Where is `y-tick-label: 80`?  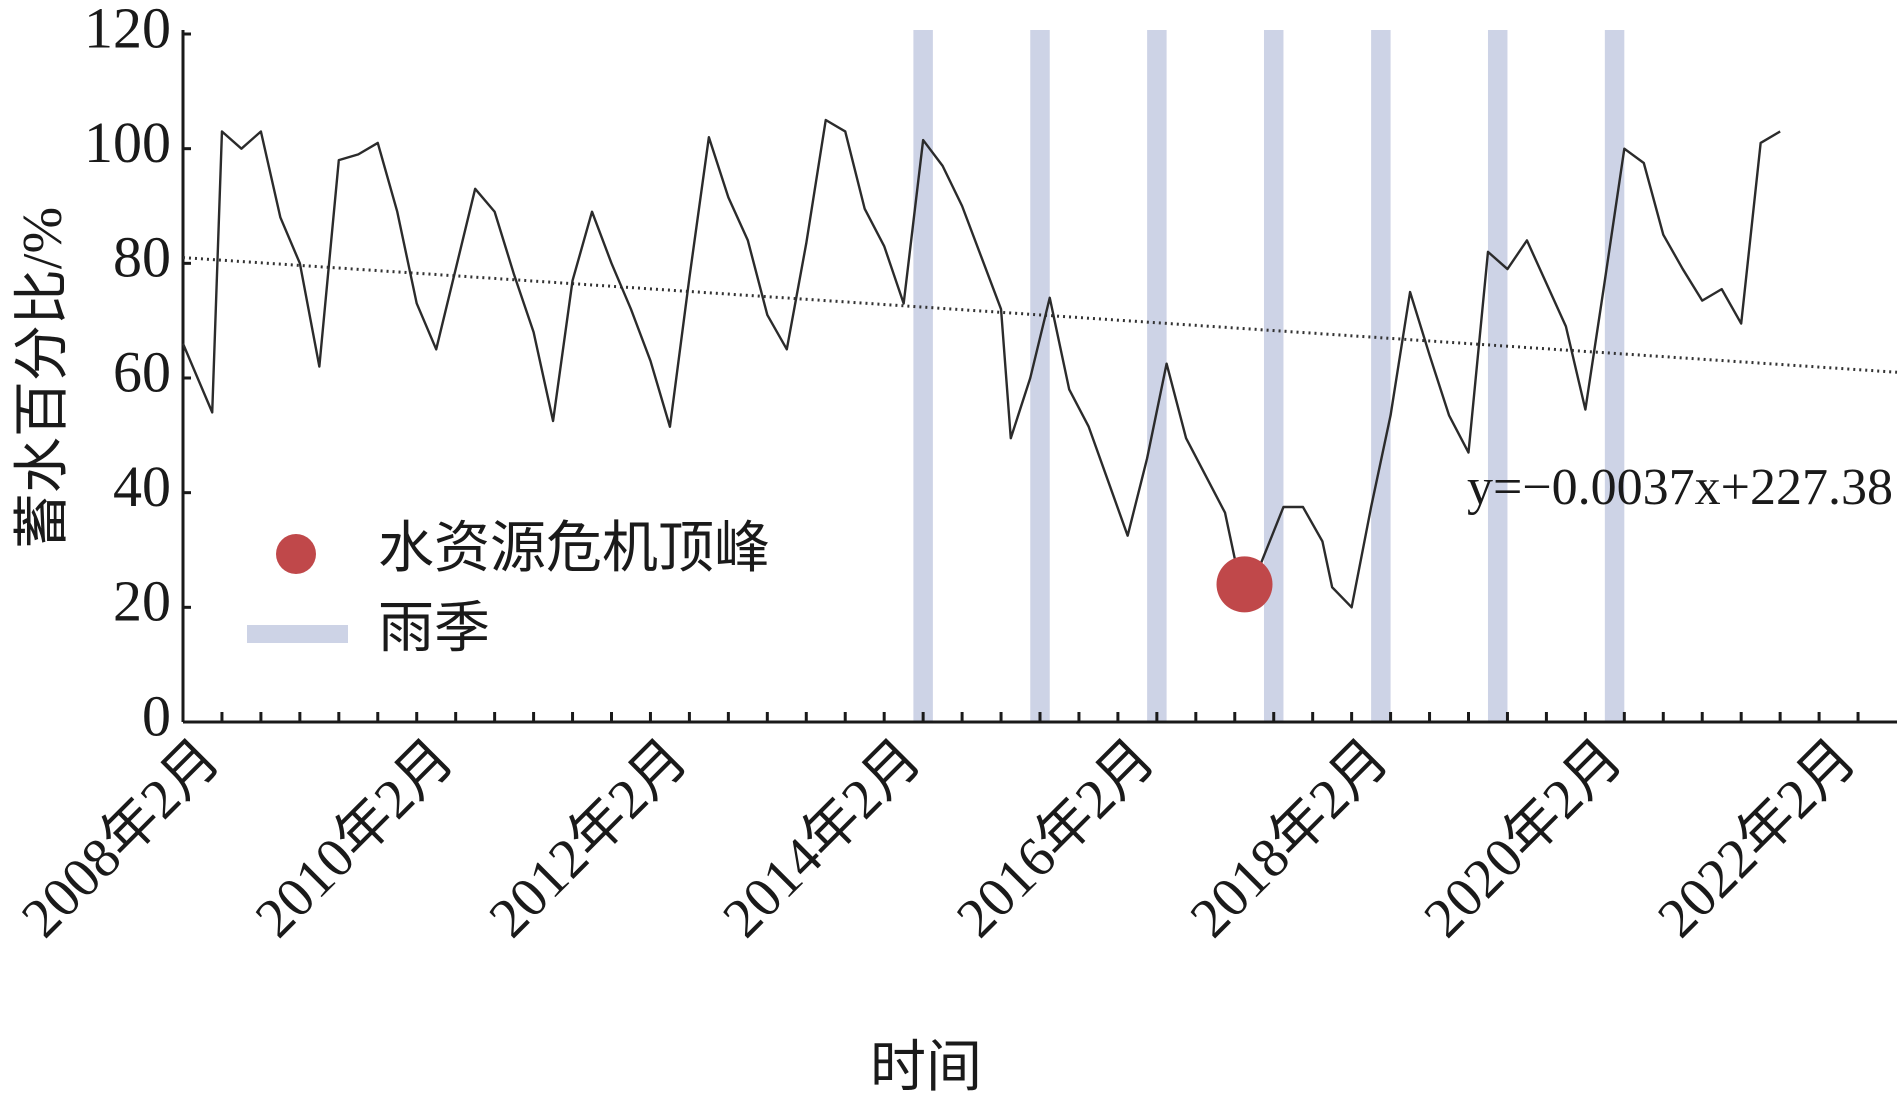 y-tick-label: 80 is located at coordinates (142, 257).